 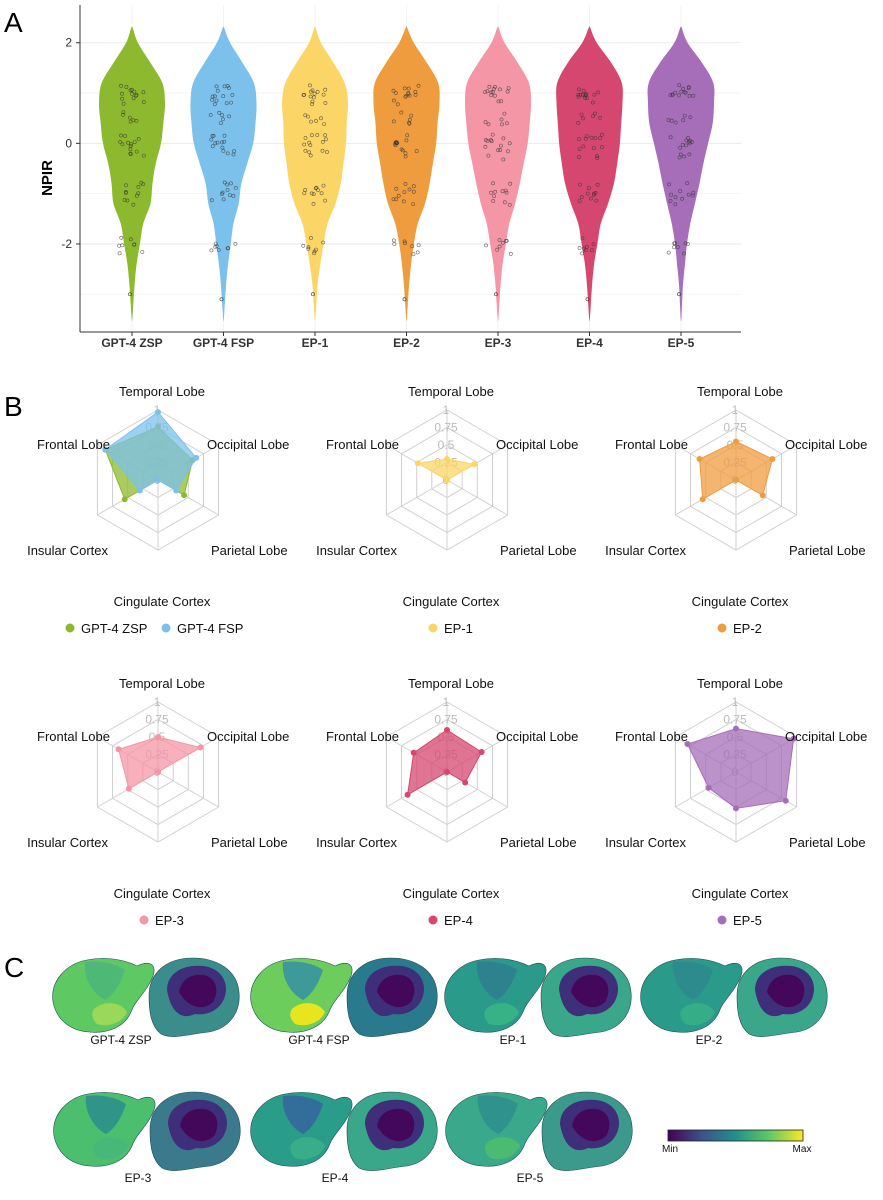 I want to click on legend-label: EP-3, so click(x=169, y=920).